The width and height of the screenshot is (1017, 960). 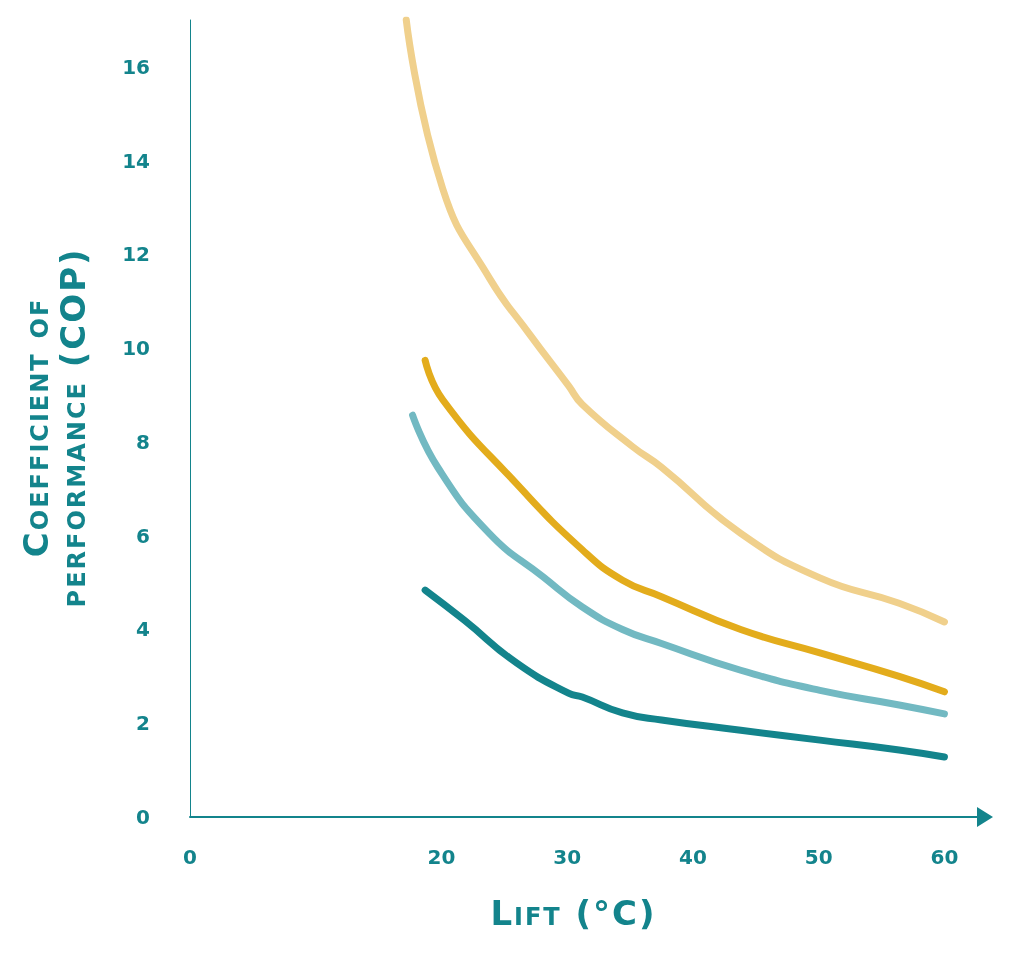 What do you see at coordinates (136, 348) in the screenshot?
I see `y-tick-label: 10` at bounding box center [136, 348].